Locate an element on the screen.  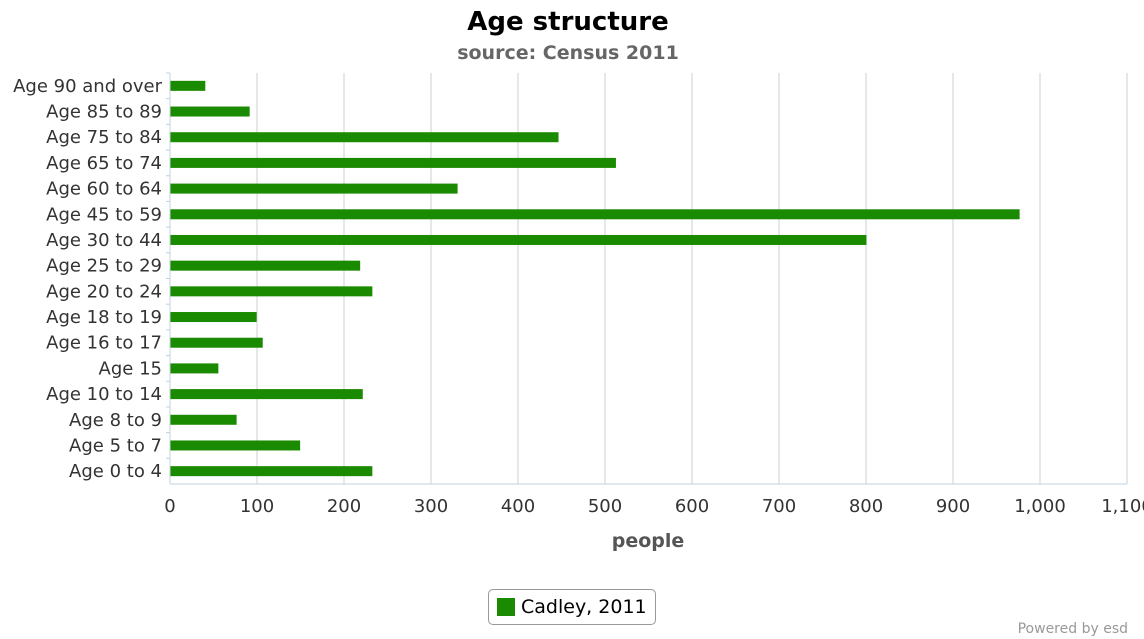
x-tick-labels: 0 100 200 300 400 500 600 700 800 900 1,000 1,100 is located at coordinates (654, 506).